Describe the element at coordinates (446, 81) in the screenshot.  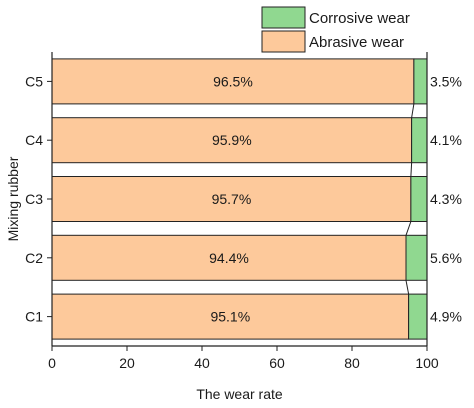
I see `data-label-corrosive: 3.5%` at that location.